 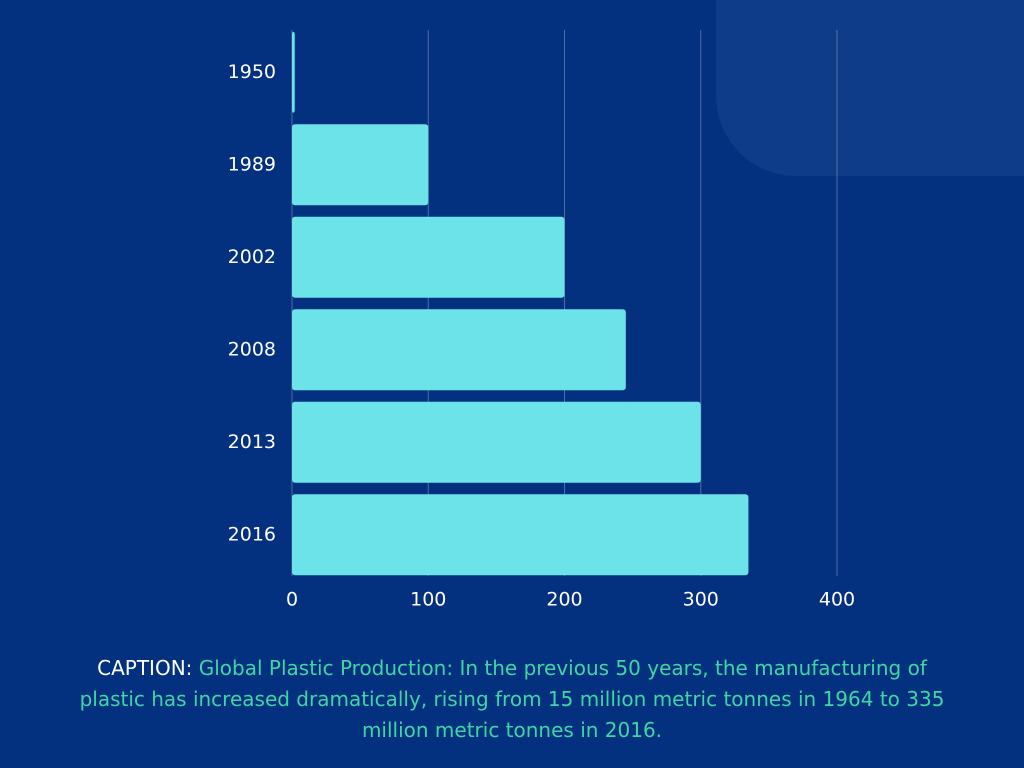 What do you see at coordinates (252, 349) in the screenshot?
I see `y-tick-label: 2008` at bounding box center [252, 349].